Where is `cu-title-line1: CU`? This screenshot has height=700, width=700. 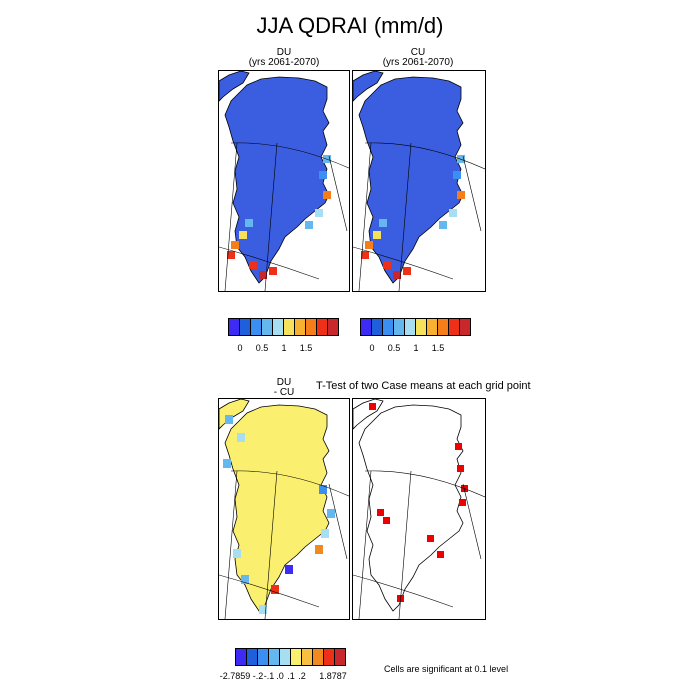
cu-title-line1: CU is located at coordinates (418, 52).